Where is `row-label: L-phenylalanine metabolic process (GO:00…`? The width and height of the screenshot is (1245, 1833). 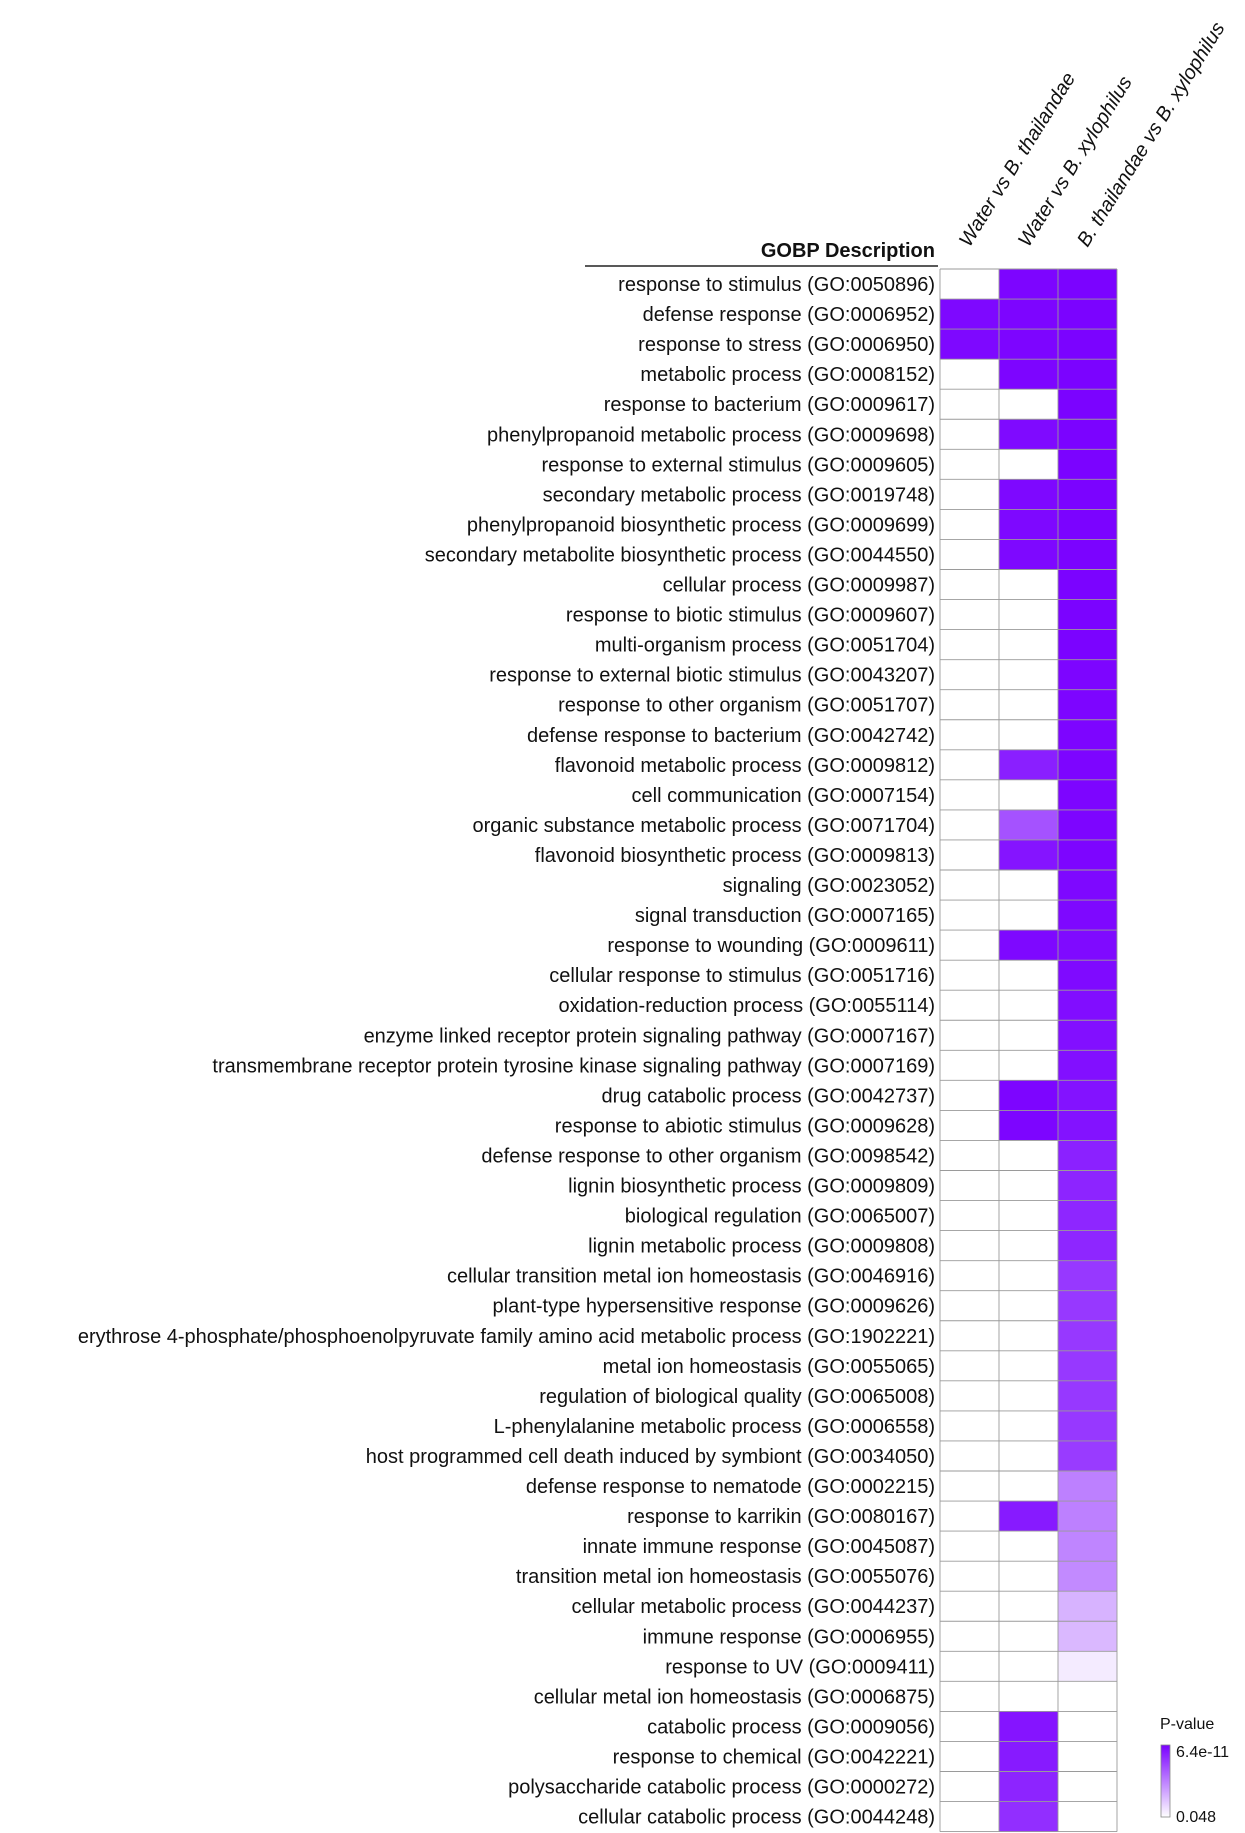
row-label: L-phenylalanine metabolic process (GO:00… is located at coordinates (714, 1427).